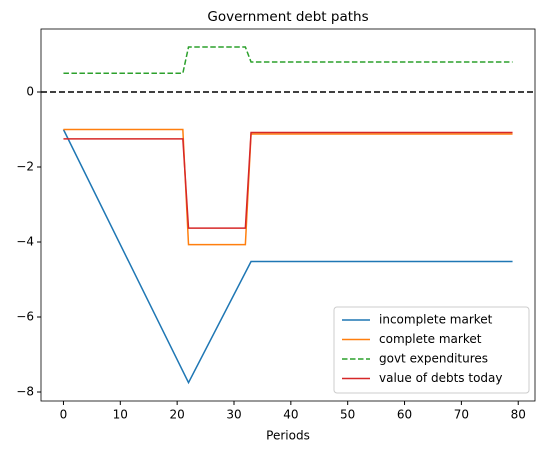 The height and width of the screenshot is (453, 546). I want to click on series-line, so click(288, 60).